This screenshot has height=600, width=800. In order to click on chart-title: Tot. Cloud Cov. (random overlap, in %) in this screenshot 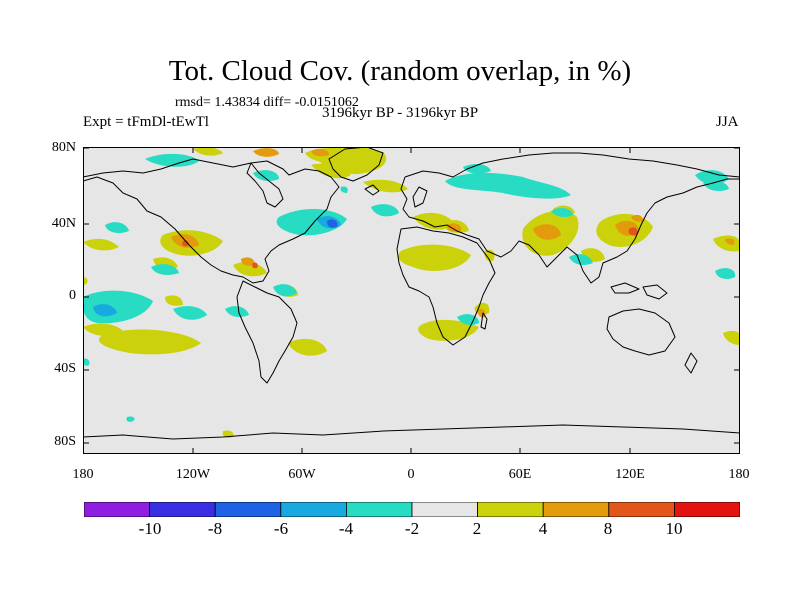, I will do `click(400, 71)`.